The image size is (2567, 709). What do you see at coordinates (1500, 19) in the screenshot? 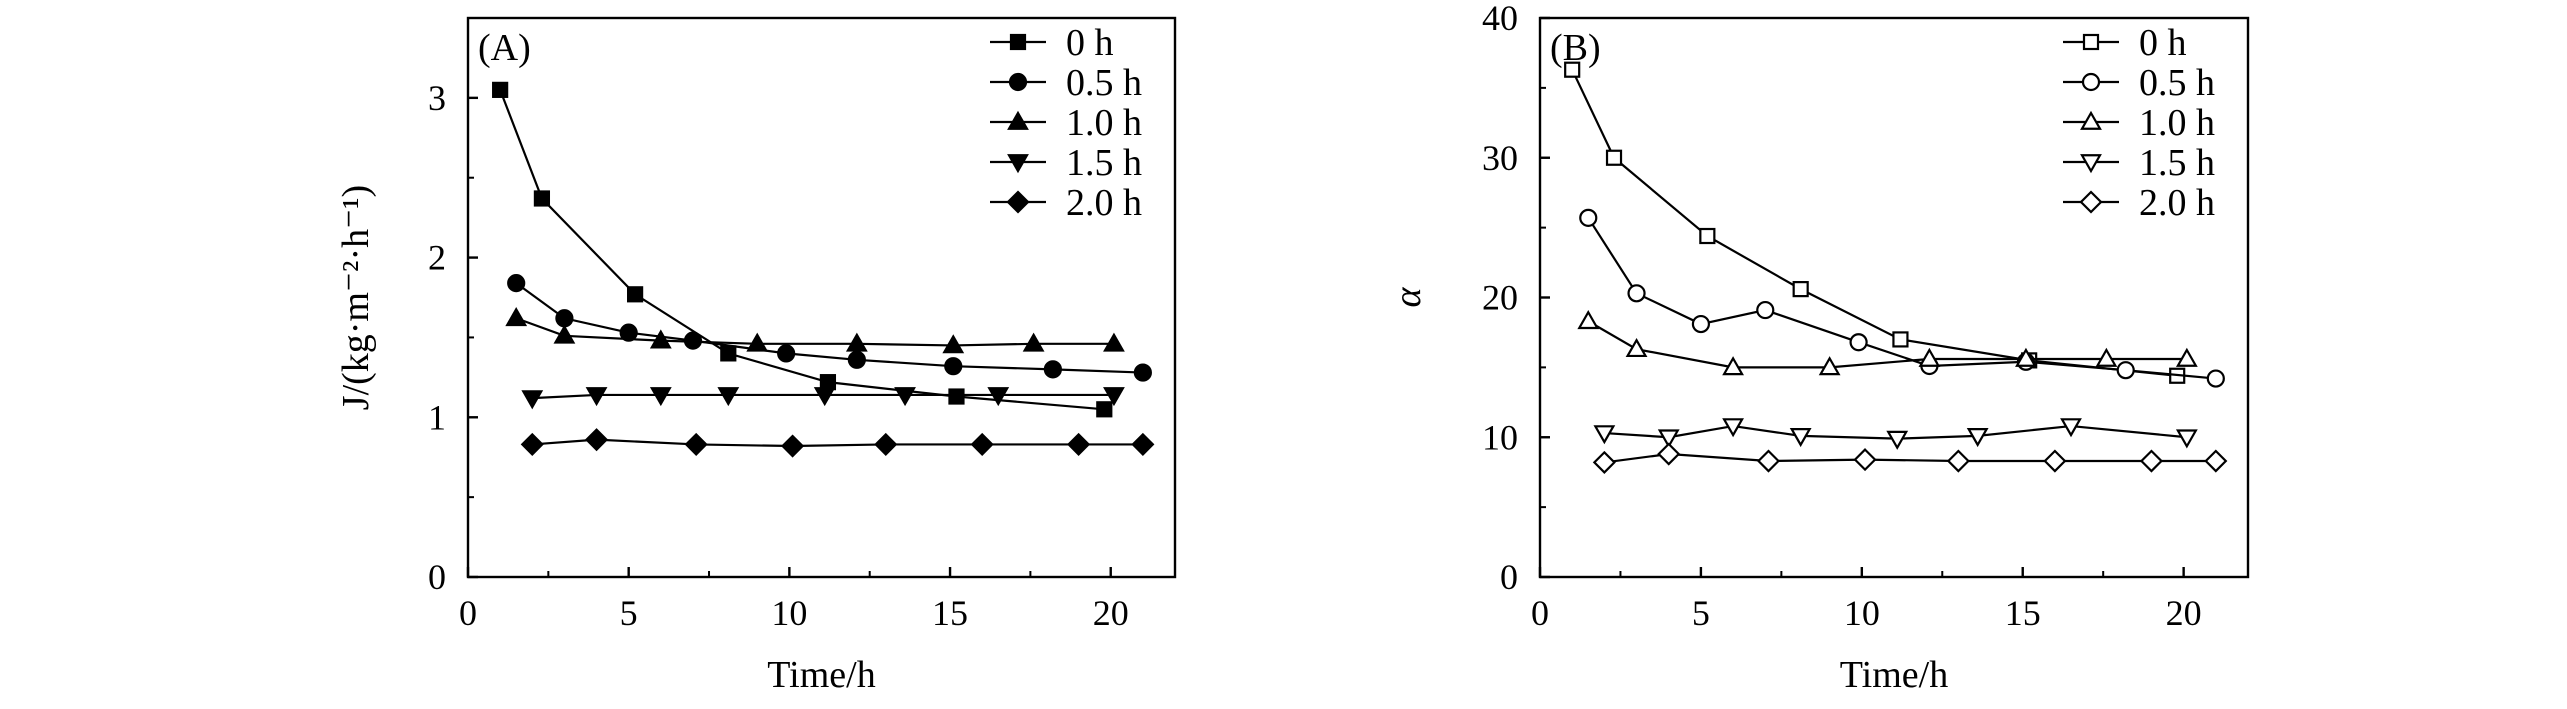
I see `y-tick-label: 40` at bounding box center [1500, 19].